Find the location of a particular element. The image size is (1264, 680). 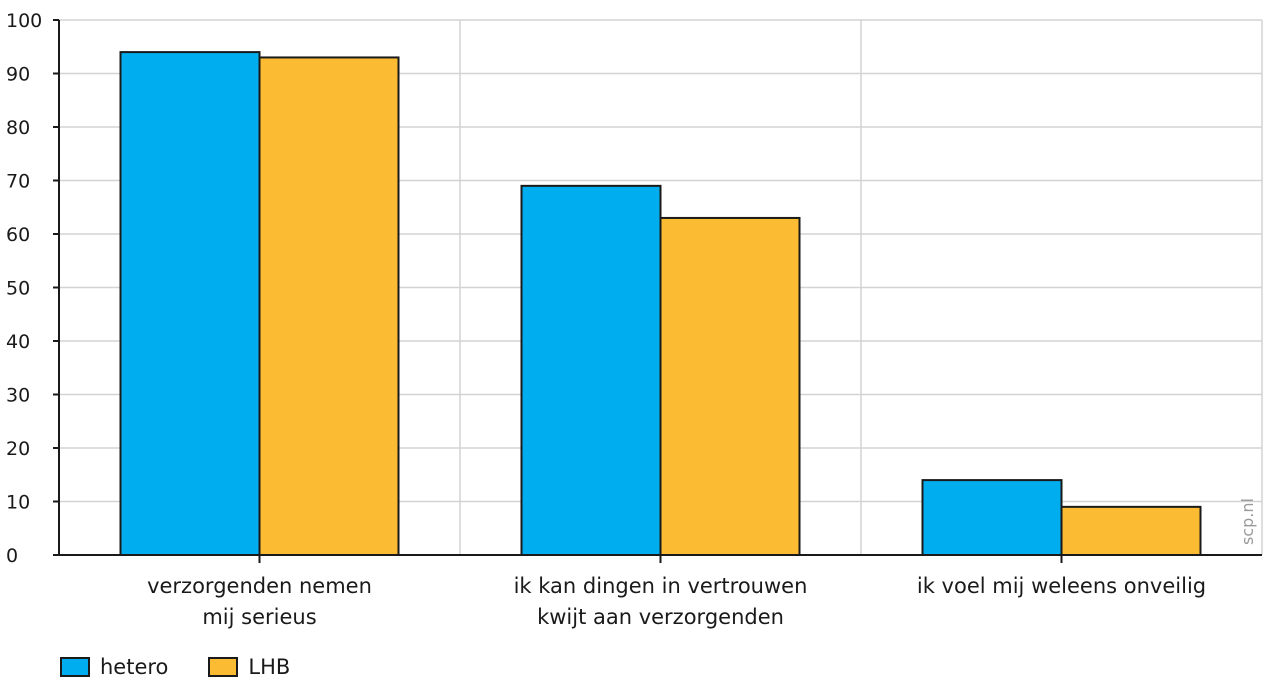

x-category-label-2-line-0: ik voel mij weleens onveilig is located at coordinates (1061, 586).